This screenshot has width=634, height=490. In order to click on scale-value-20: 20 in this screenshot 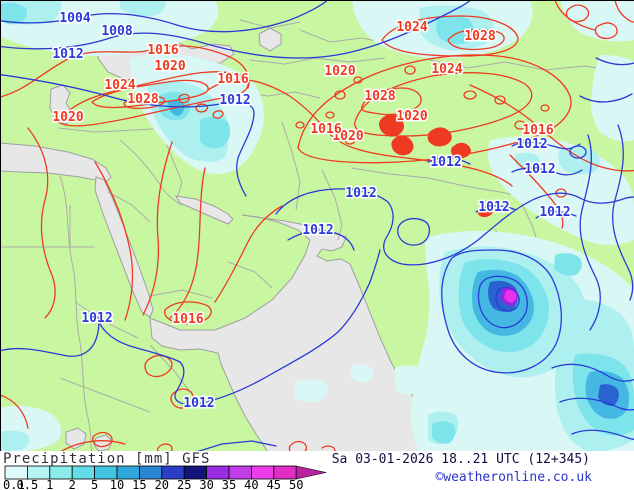, I will do `click(162, 484)`.